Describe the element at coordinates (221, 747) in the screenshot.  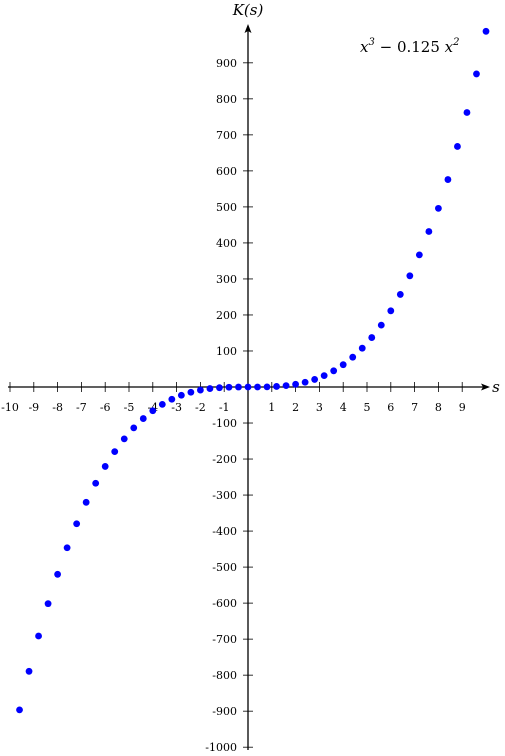
I see `y-tick-label: -1000` at that location.